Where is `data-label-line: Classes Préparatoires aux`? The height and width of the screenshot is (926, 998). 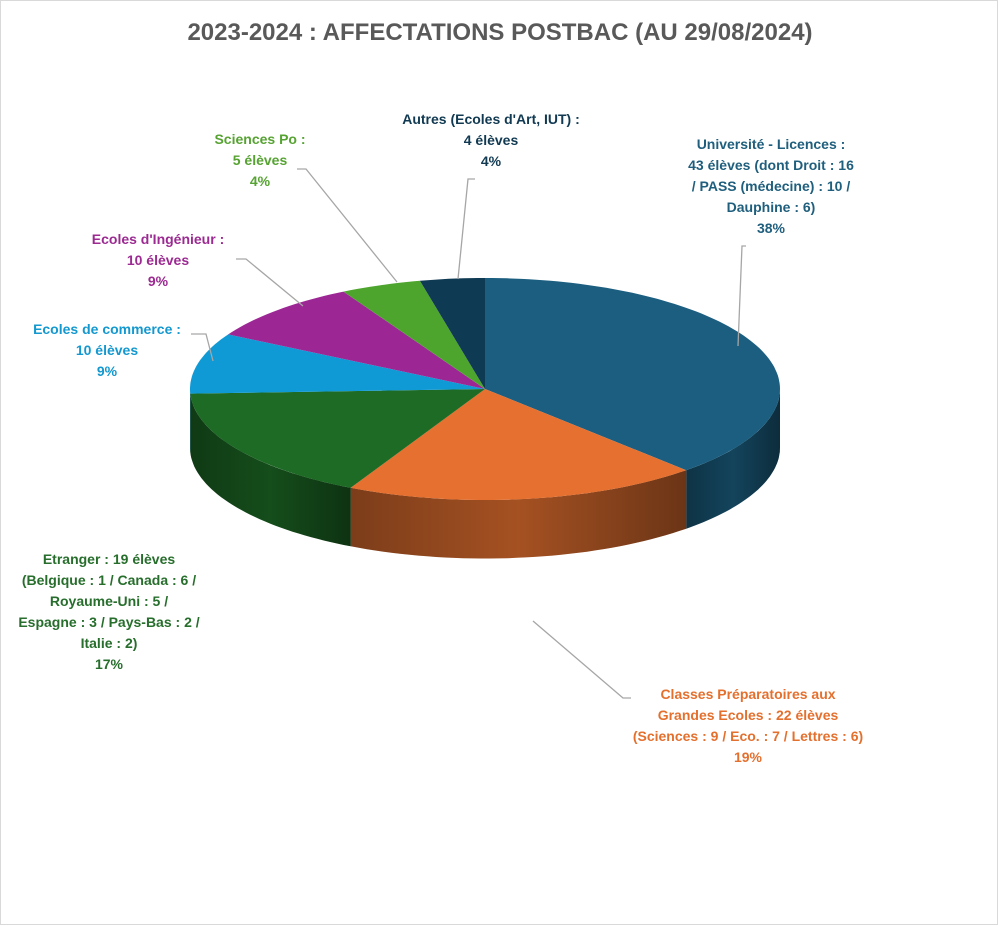
data-label-line: Classes Préparatoires aux is located at coordinates (748, 694).